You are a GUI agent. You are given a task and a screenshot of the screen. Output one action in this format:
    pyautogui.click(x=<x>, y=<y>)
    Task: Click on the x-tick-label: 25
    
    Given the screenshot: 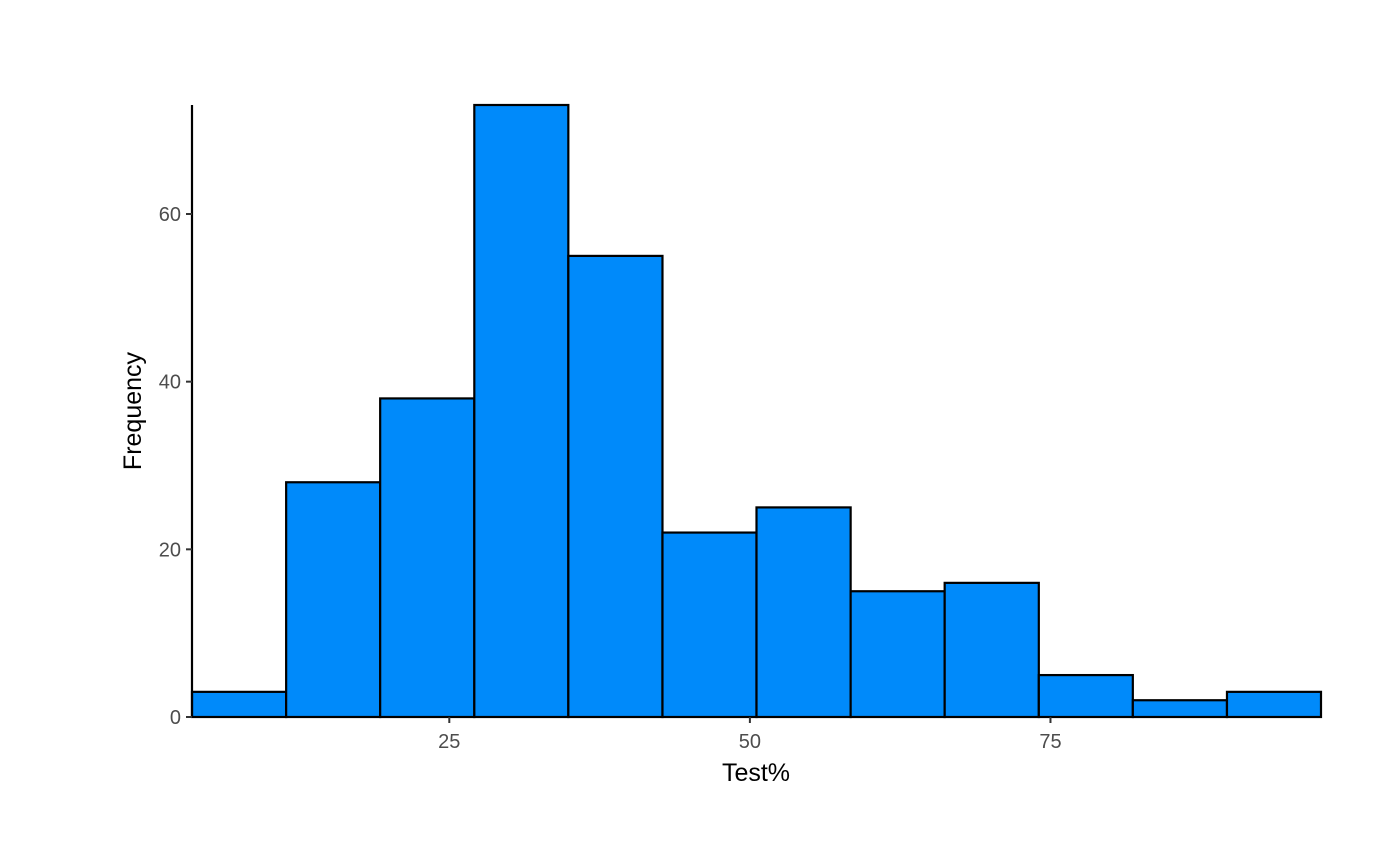 What is the action you would take?
    pyautogui.click(x=449, y=742)
    